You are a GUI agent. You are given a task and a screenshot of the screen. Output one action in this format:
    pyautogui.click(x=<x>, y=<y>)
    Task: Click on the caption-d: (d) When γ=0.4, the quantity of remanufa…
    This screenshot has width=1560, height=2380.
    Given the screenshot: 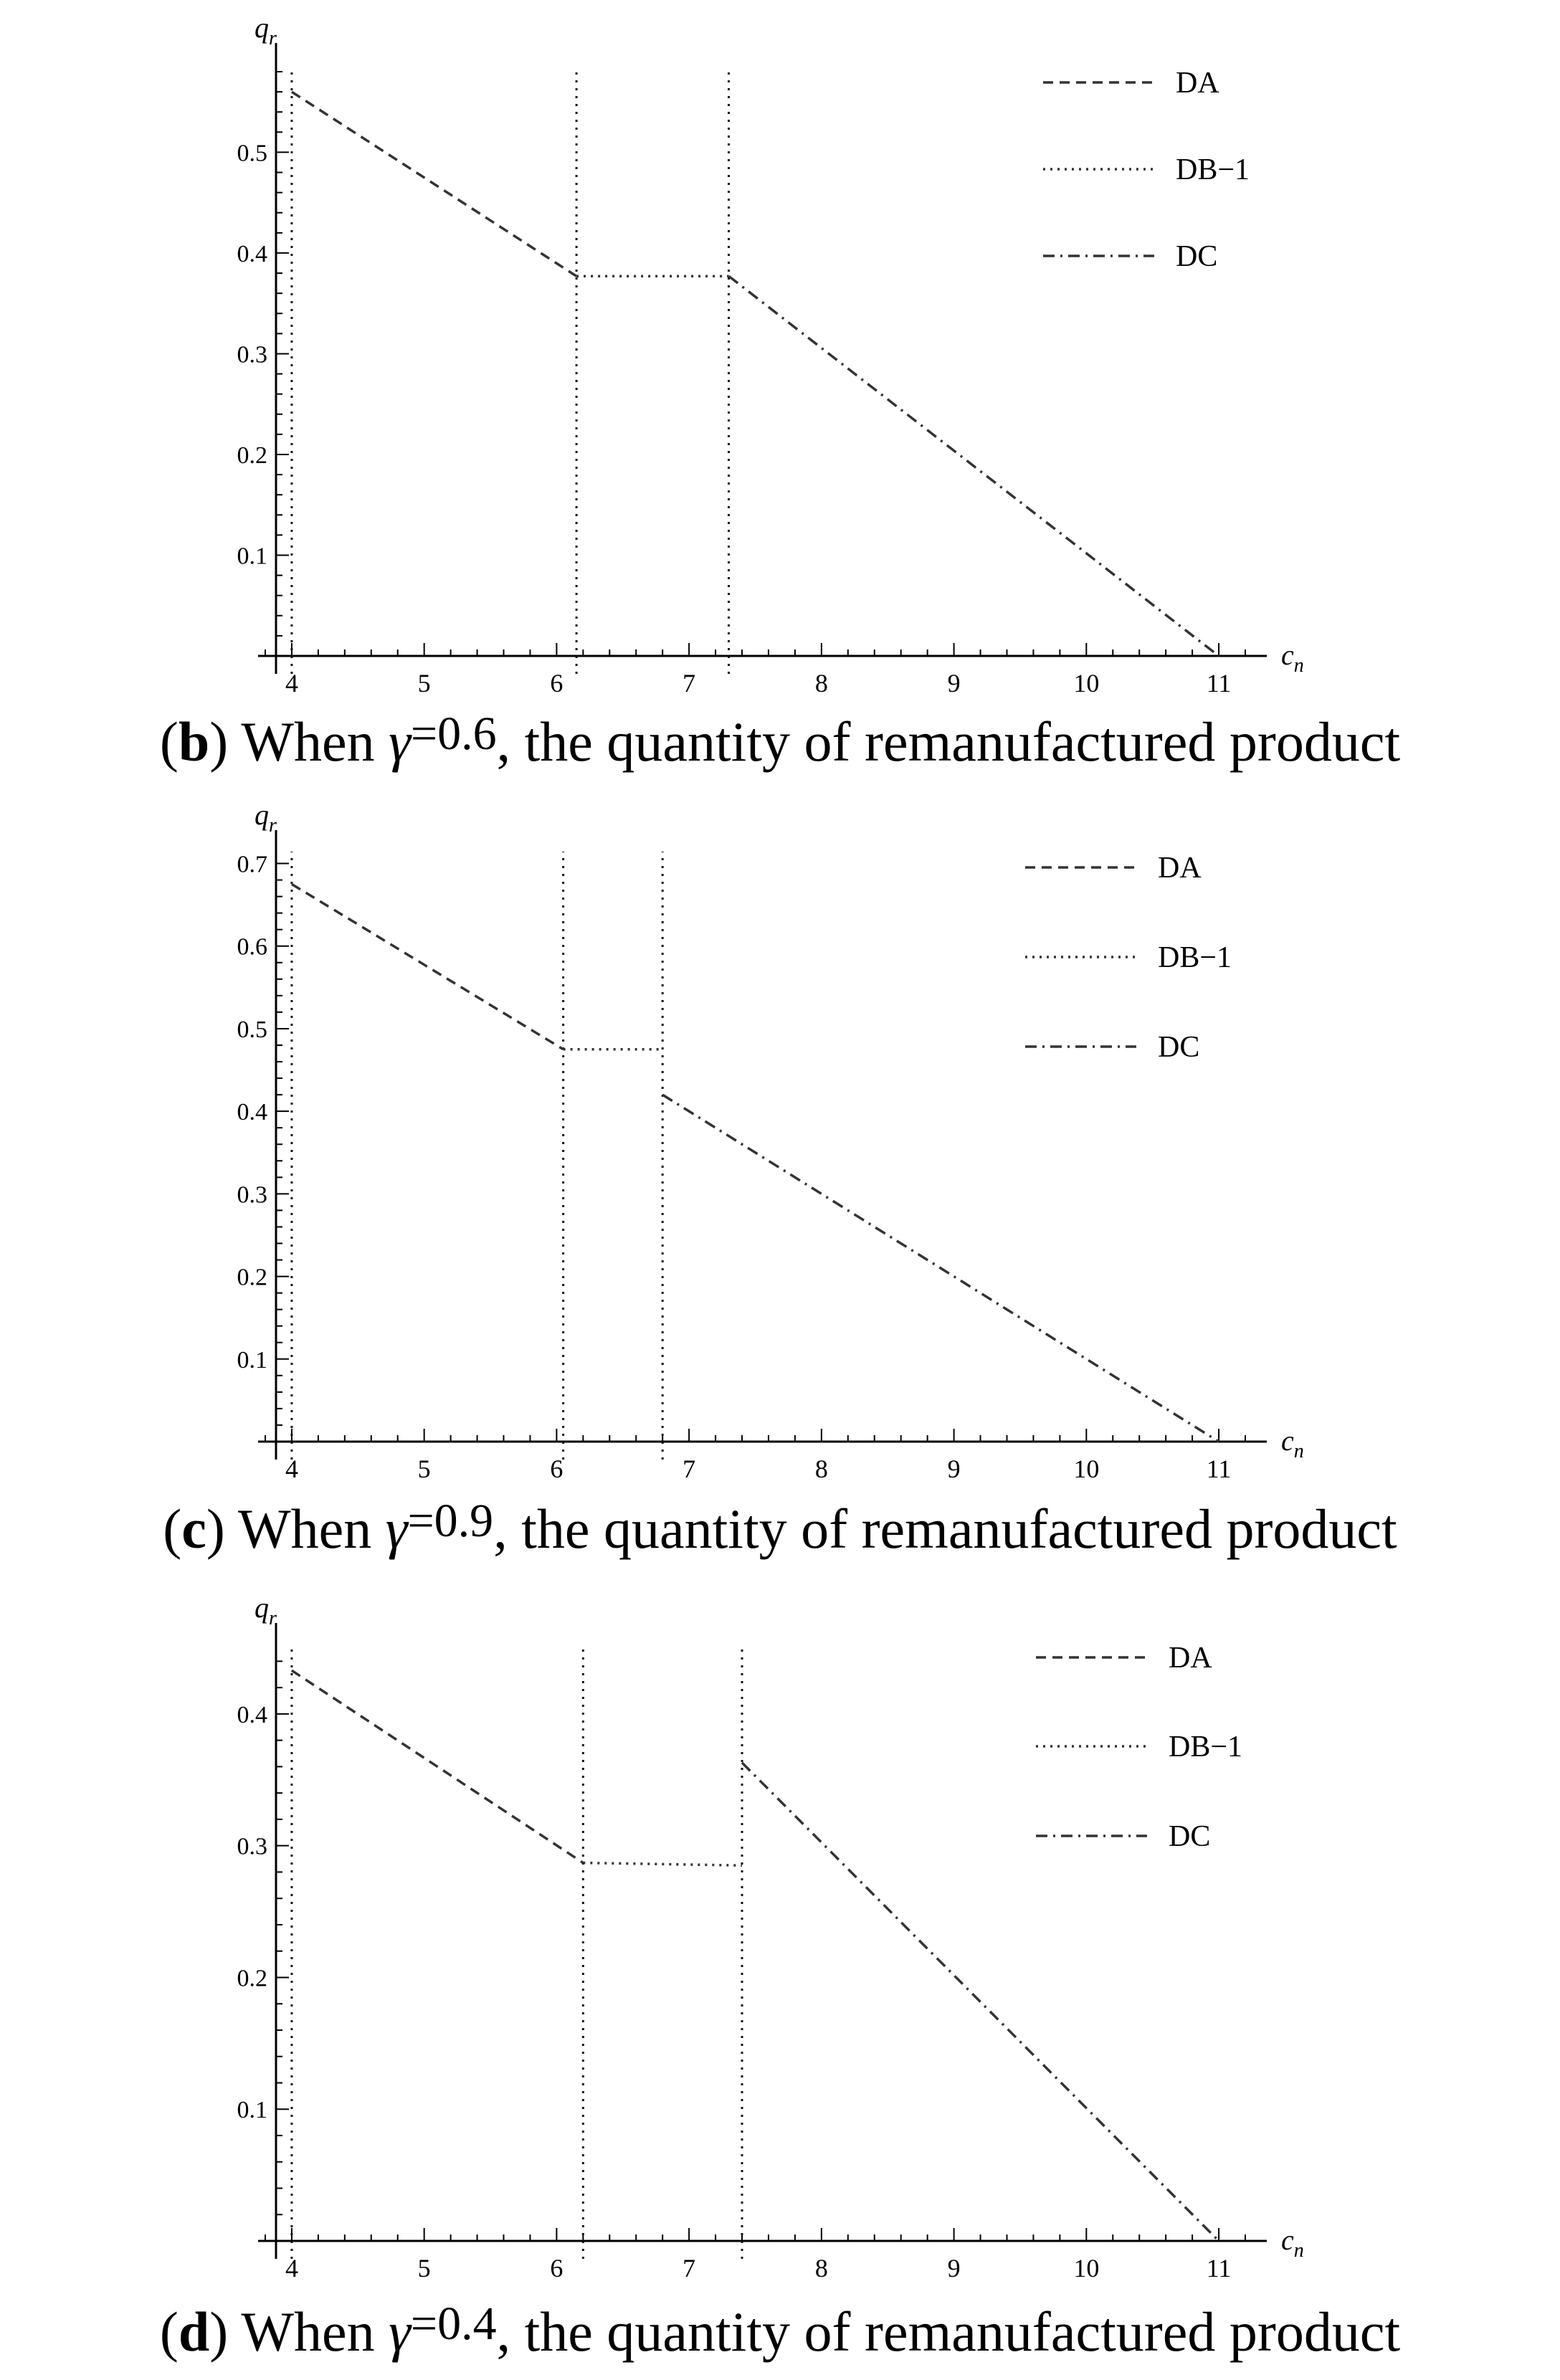 What is the action you would take?
    pyautogui.click(x=780, y=2330)
    